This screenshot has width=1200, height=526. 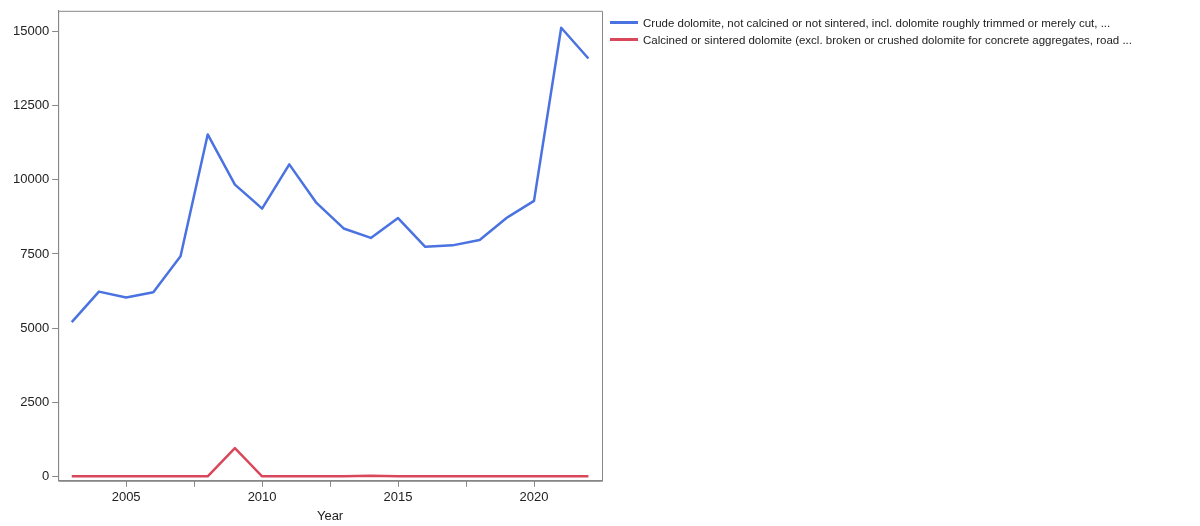 What do you see at coordinates (35, 401) in the screenshot?
I see `y-tick-label: 2500` at bounding box center [35, 401].